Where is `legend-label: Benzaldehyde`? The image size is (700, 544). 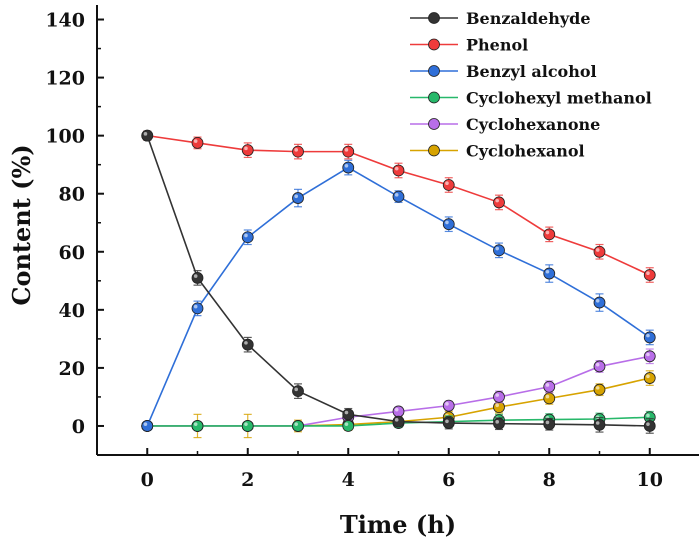
legend-label: Benzaldehyde is located at coordinates (528, 18).